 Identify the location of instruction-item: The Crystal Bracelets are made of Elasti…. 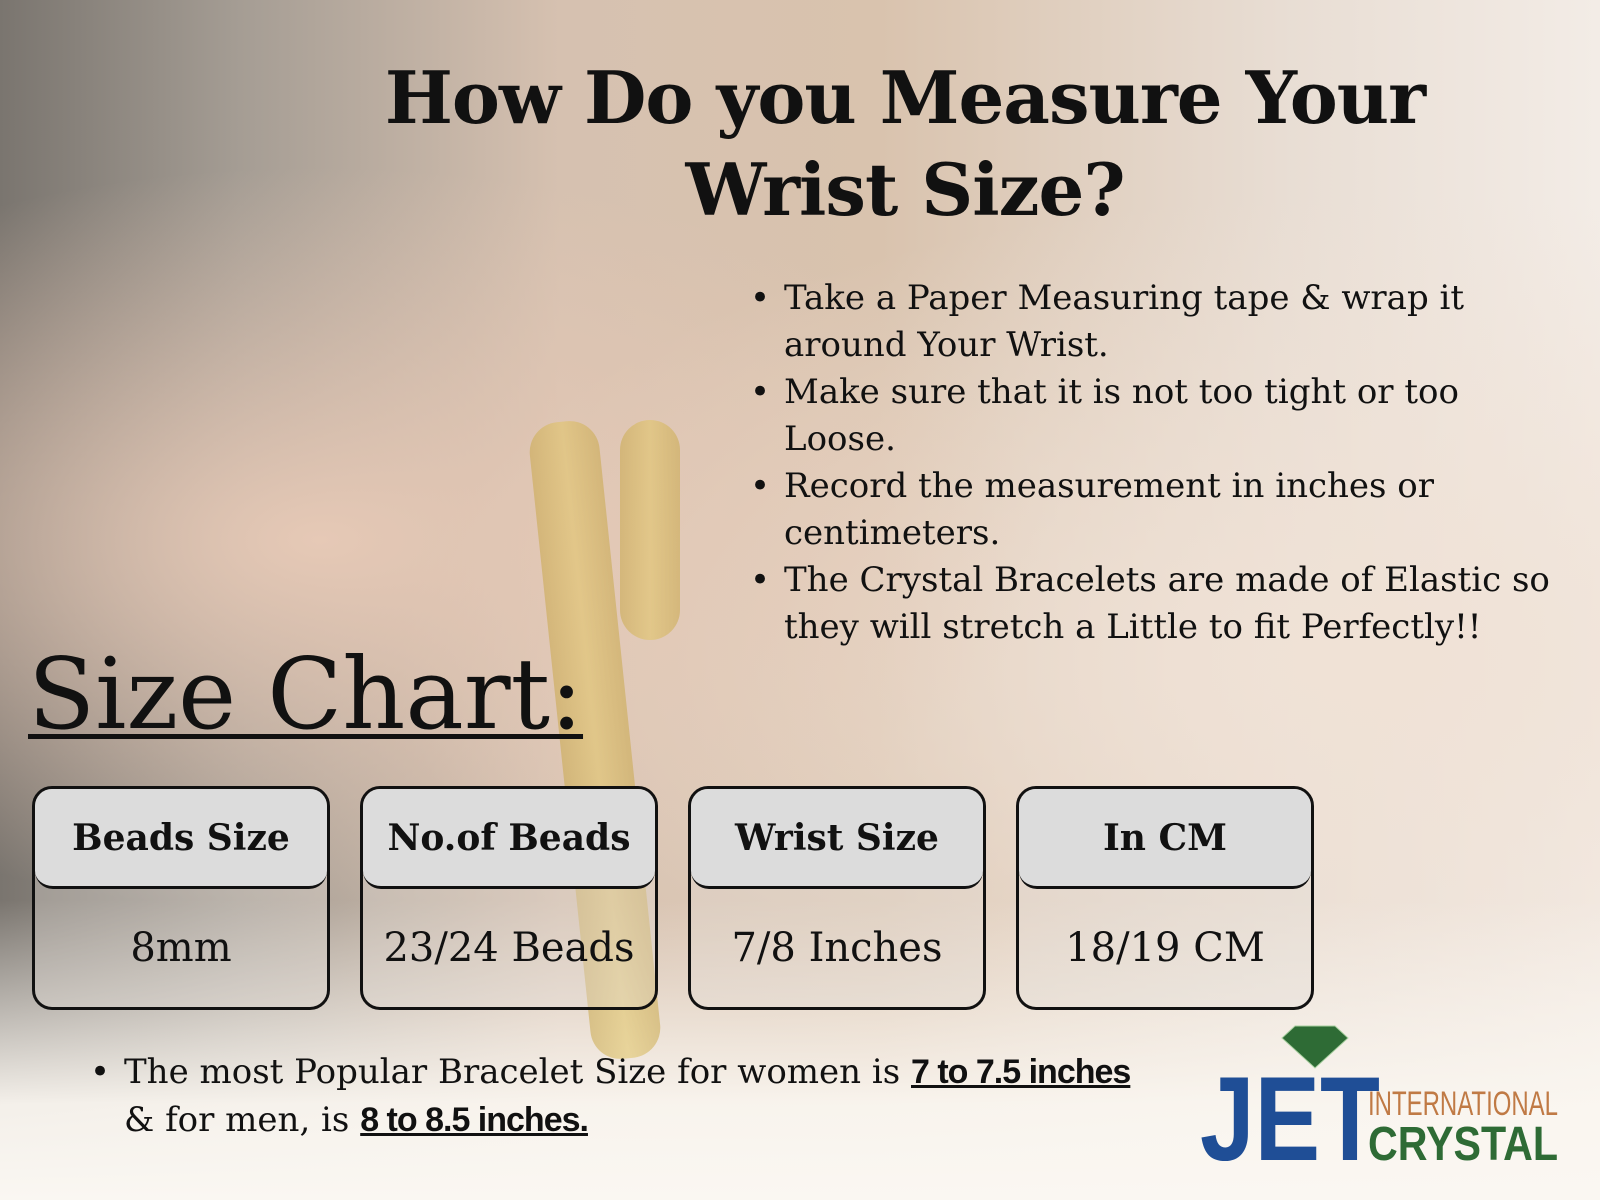
(1160, 604).